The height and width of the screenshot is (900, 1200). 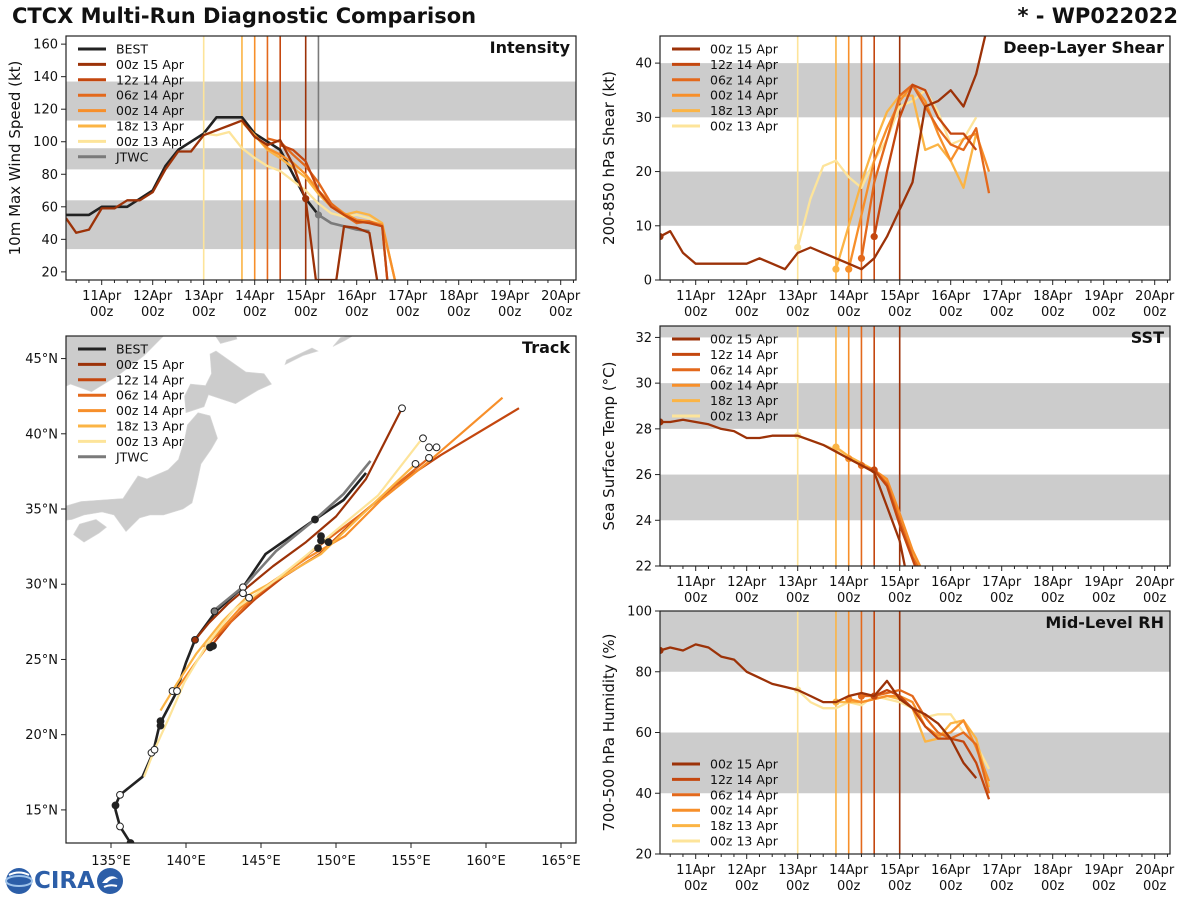 I want to click on axes-frame, so click(x=915, y=158).